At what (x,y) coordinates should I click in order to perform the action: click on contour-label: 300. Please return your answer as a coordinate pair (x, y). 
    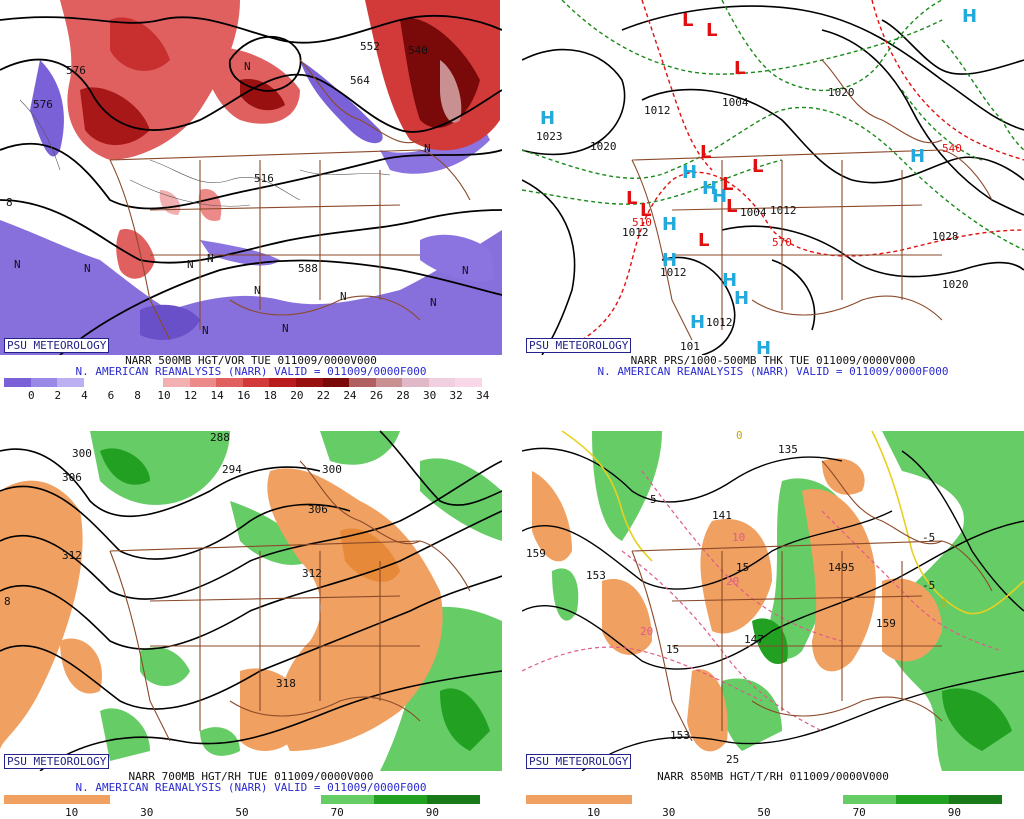
    Looking at the image, I should click on (332, 469).